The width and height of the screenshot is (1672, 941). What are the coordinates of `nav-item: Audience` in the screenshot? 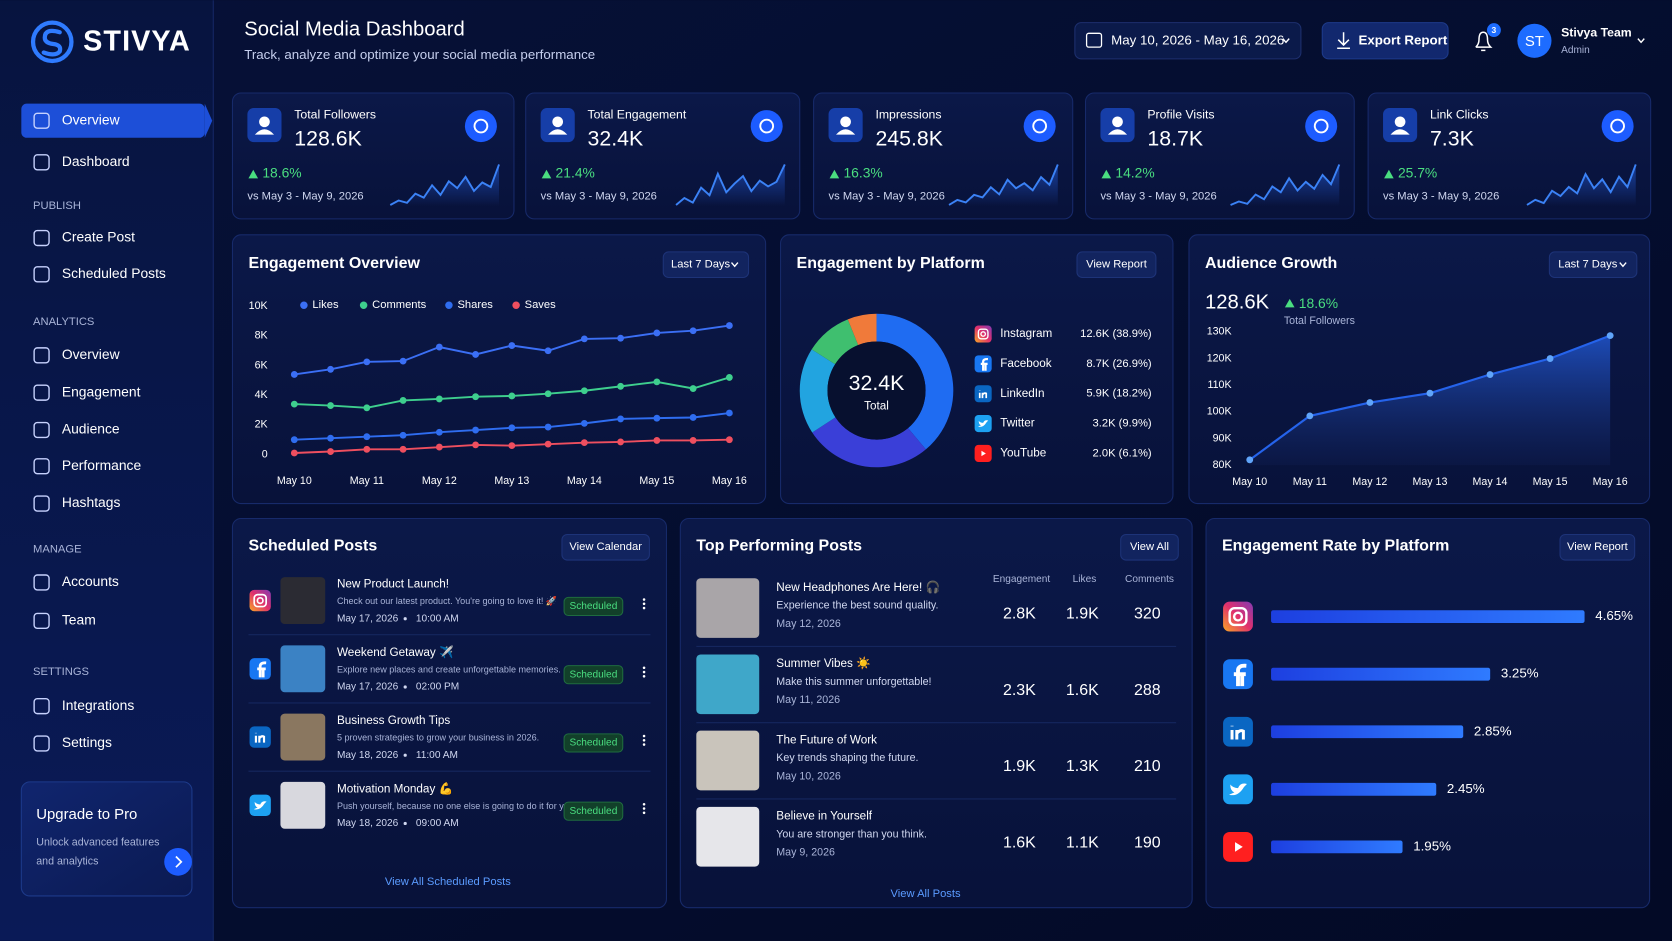 It's located at (91, 429).